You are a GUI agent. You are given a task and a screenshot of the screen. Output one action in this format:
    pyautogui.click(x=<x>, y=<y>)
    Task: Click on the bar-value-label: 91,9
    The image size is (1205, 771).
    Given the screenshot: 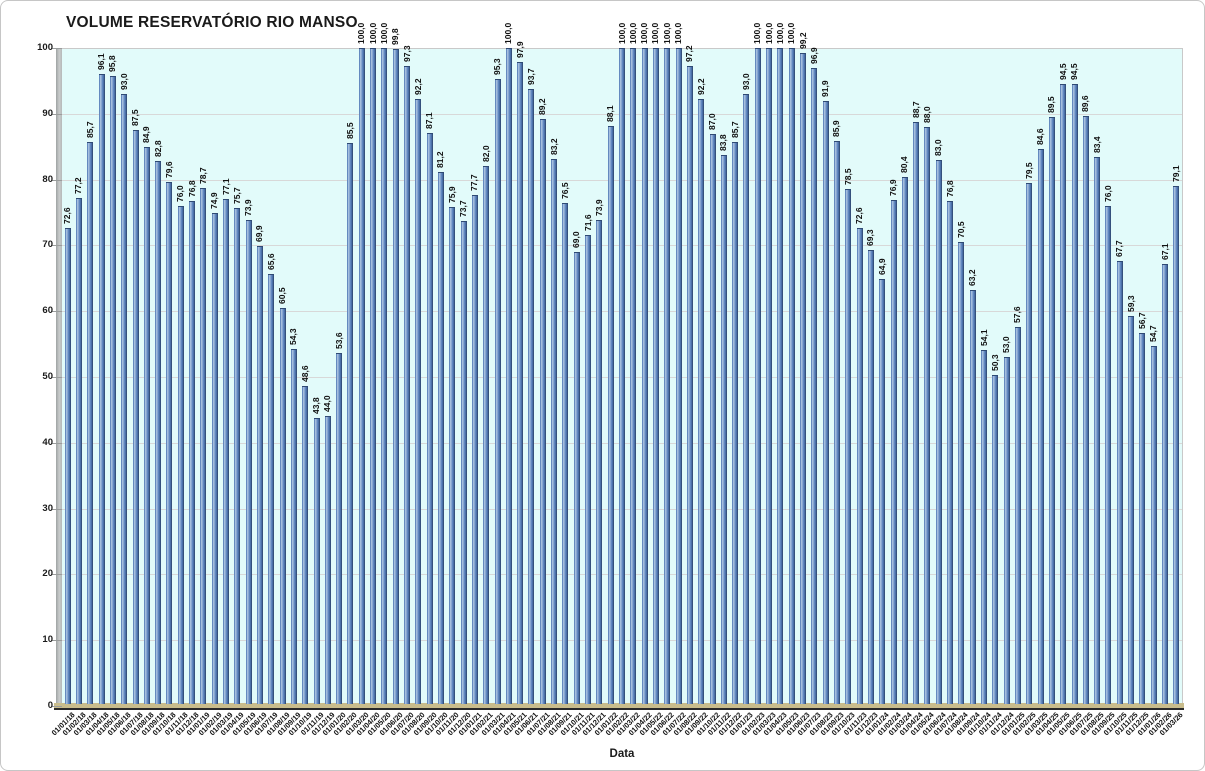 What is the action you would take?
    pyautogui.click(x=825, y=89)
    